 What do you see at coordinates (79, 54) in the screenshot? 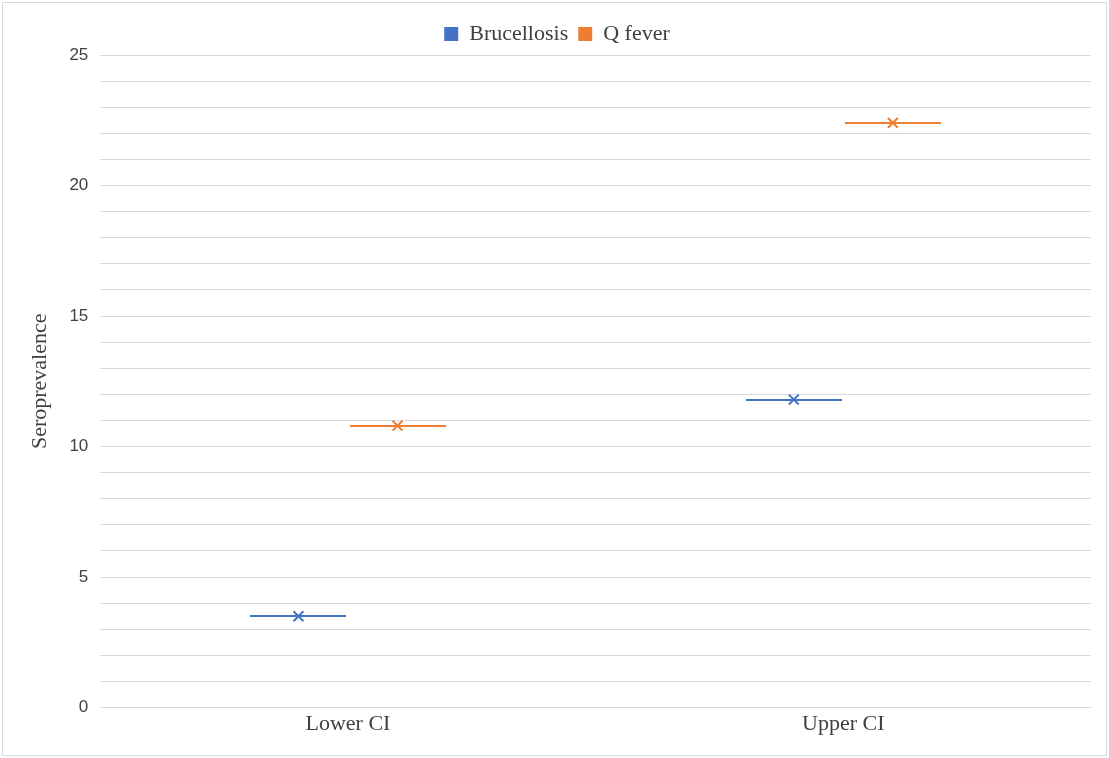
I see `y-tick-label: 25` at bounding box center [79, 54].